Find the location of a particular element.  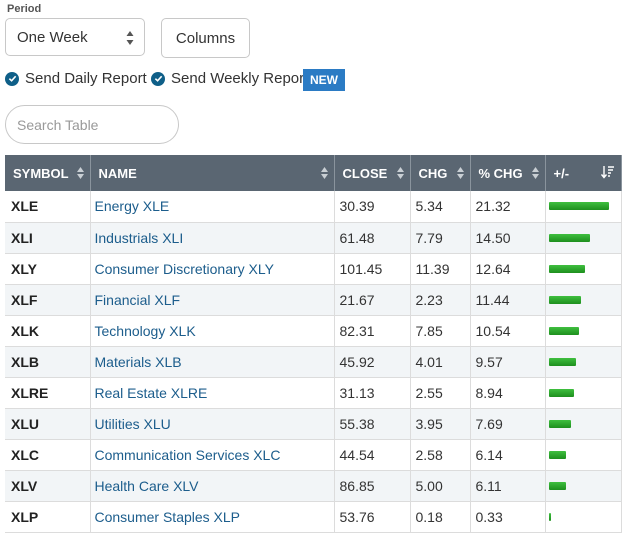

name-link: Industrials XLI is located at coordinates (212, 238).